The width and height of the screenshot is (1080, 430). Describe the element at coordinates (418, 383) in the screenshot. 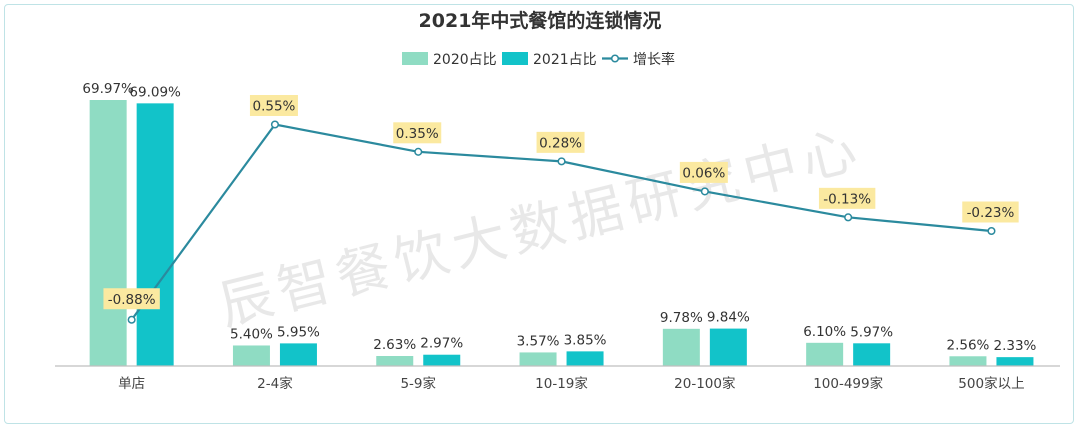

I see `x-tick-label: 5-9家` at that location.